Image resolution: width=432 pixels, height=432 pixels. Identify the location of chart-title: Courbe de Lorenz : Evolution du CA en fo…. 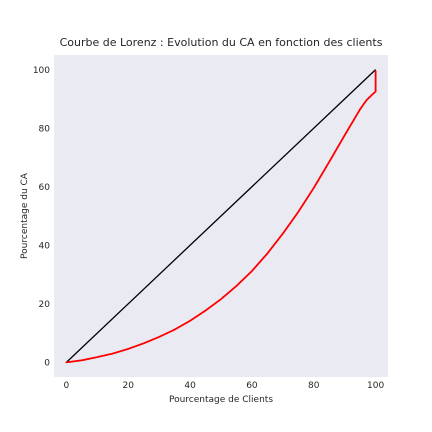
(221, 42).